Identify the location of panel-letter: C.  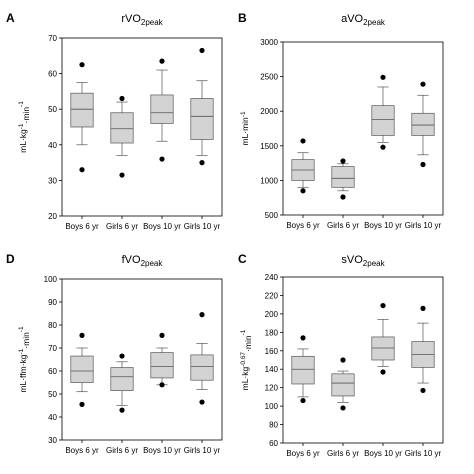
(242, 259).